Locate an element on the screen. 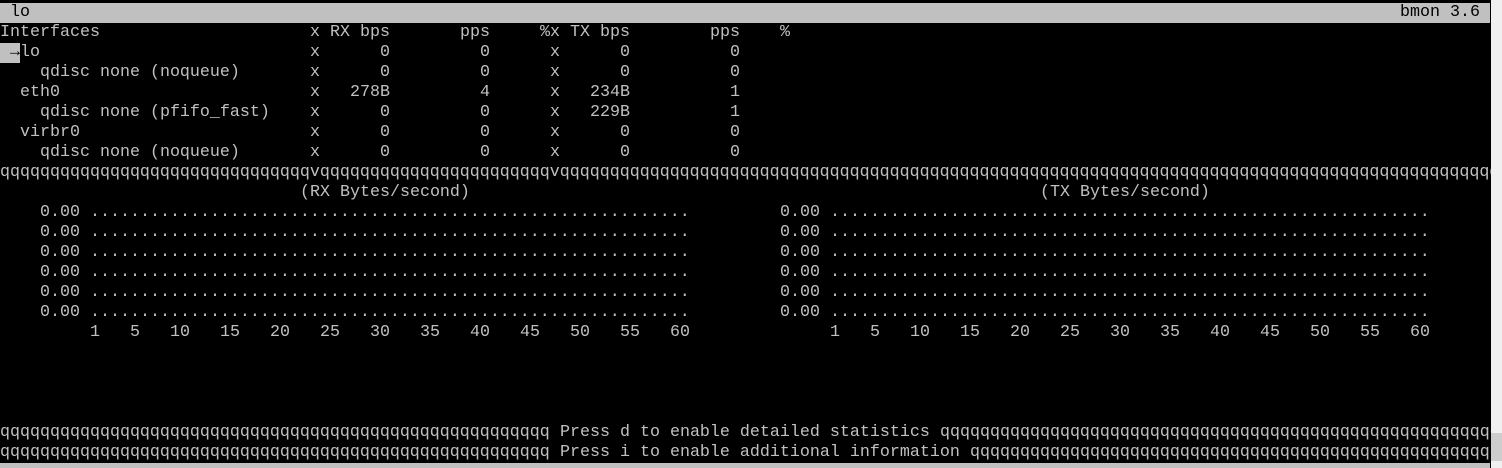  app-version: bmon 3.6 is located at coordinates (1440, 12).